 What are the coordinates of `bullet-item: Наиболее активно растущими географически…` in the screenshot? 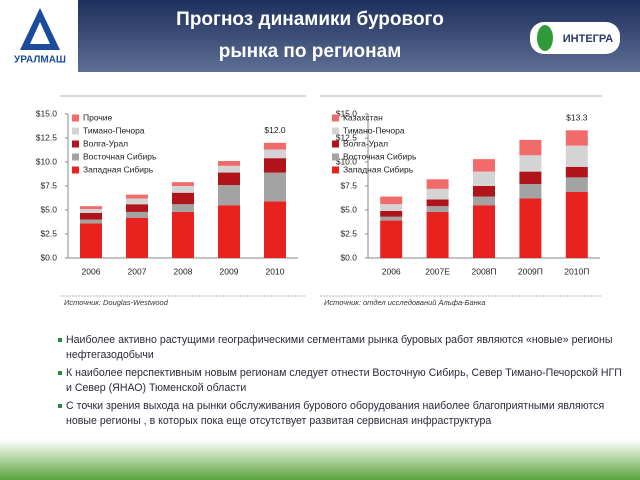 It's located at (344, 348).